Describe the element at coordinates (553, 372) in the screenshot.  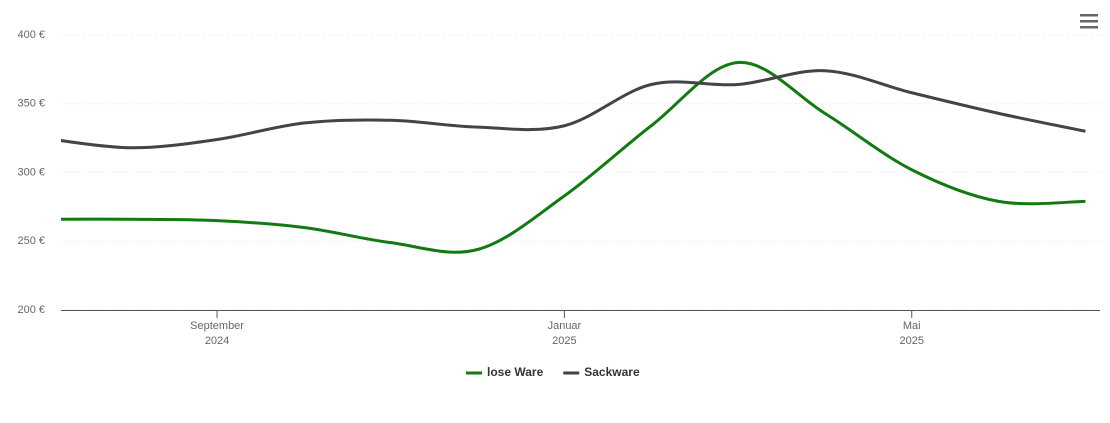
I see `legend: lose Ware Sackware` at that location.